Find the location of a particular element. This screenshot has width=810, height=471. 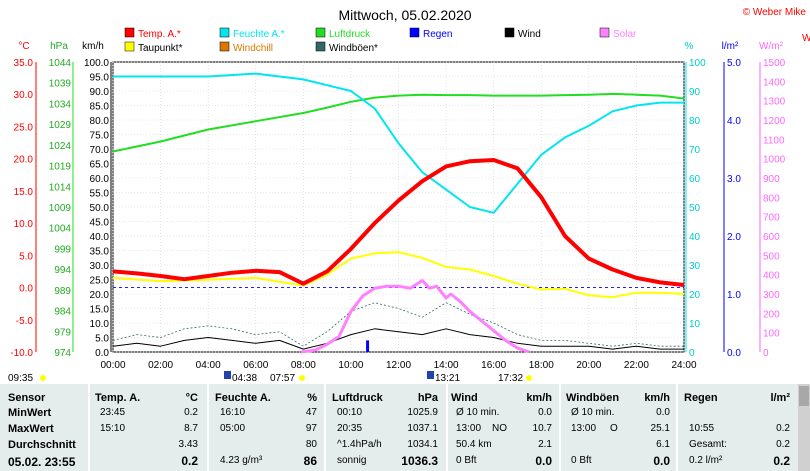

legend-label: Feuchte A.* is located at coordinates (259, 34).